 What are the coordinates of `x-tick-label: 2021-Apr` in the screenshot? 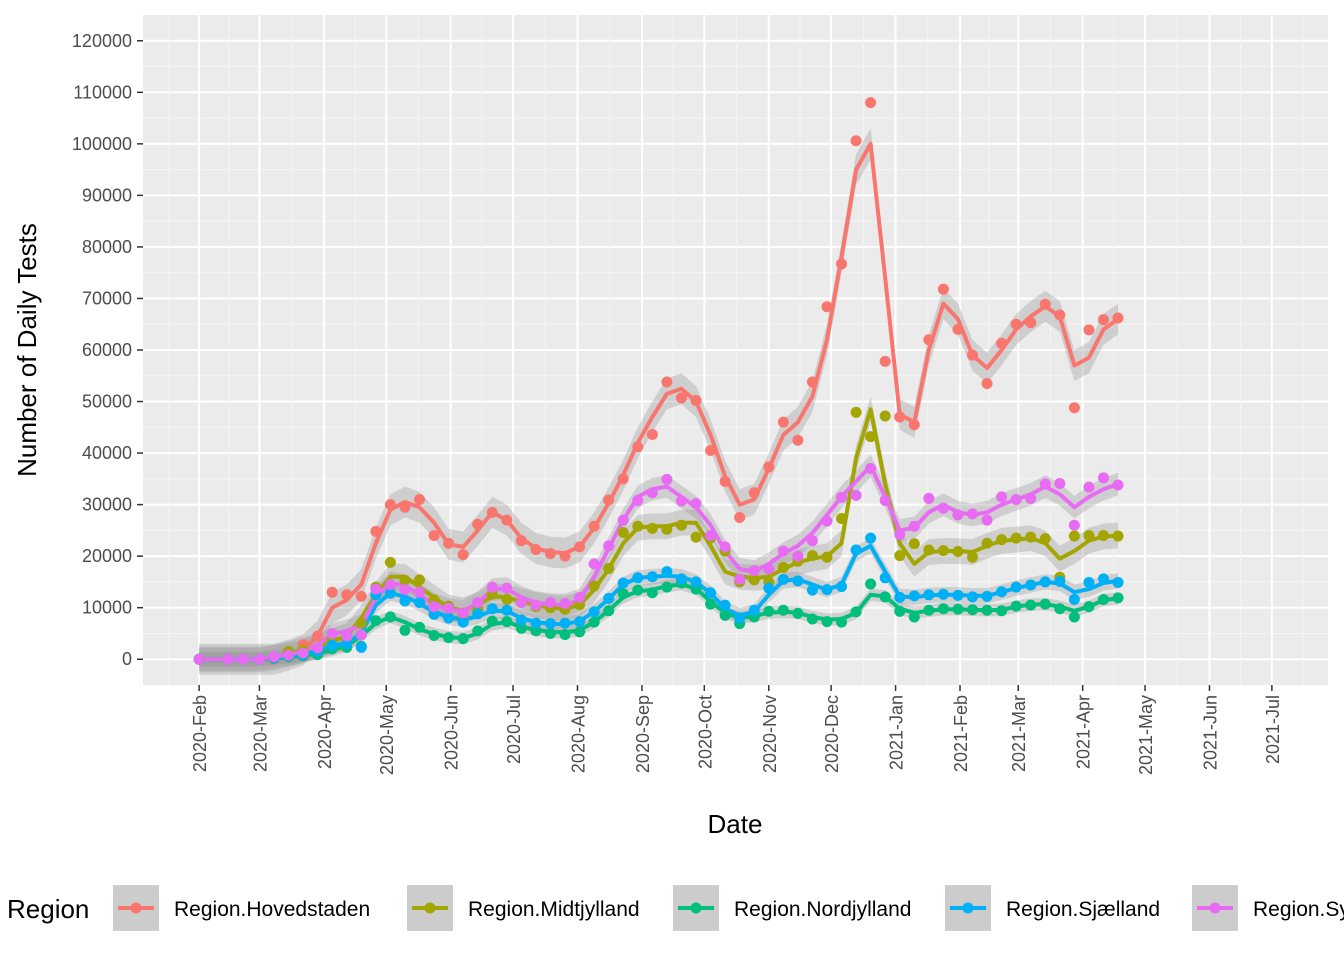 It's located at (1084, 732).